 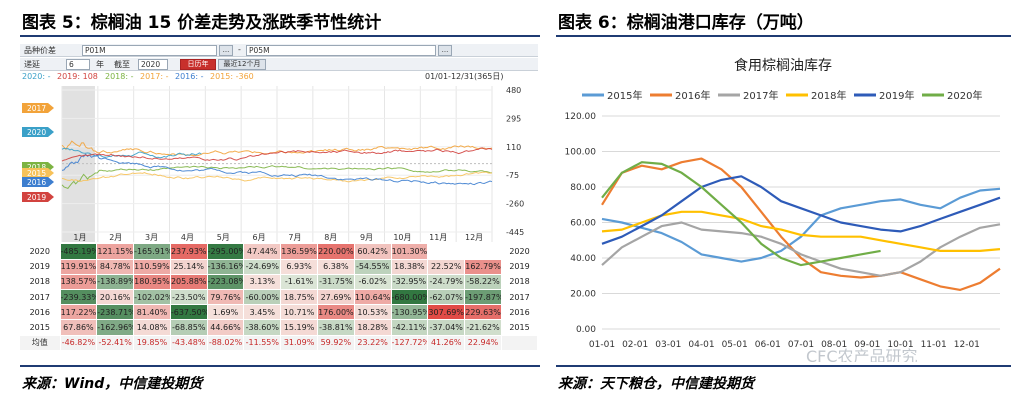 I want to click on x-tick-label: 01-01, so click(x=602, y=345).